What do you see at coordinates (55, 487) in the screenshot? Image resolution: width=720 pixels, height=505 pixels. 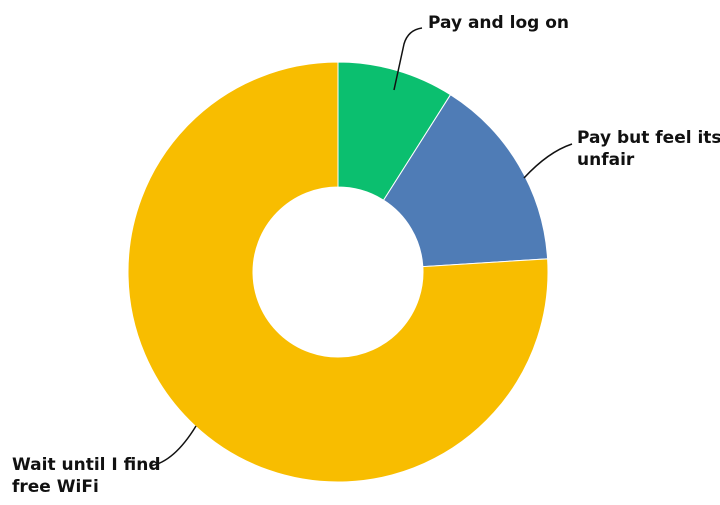 I see `slice-label-line: free WiFi` at bounding box center [55, 487].